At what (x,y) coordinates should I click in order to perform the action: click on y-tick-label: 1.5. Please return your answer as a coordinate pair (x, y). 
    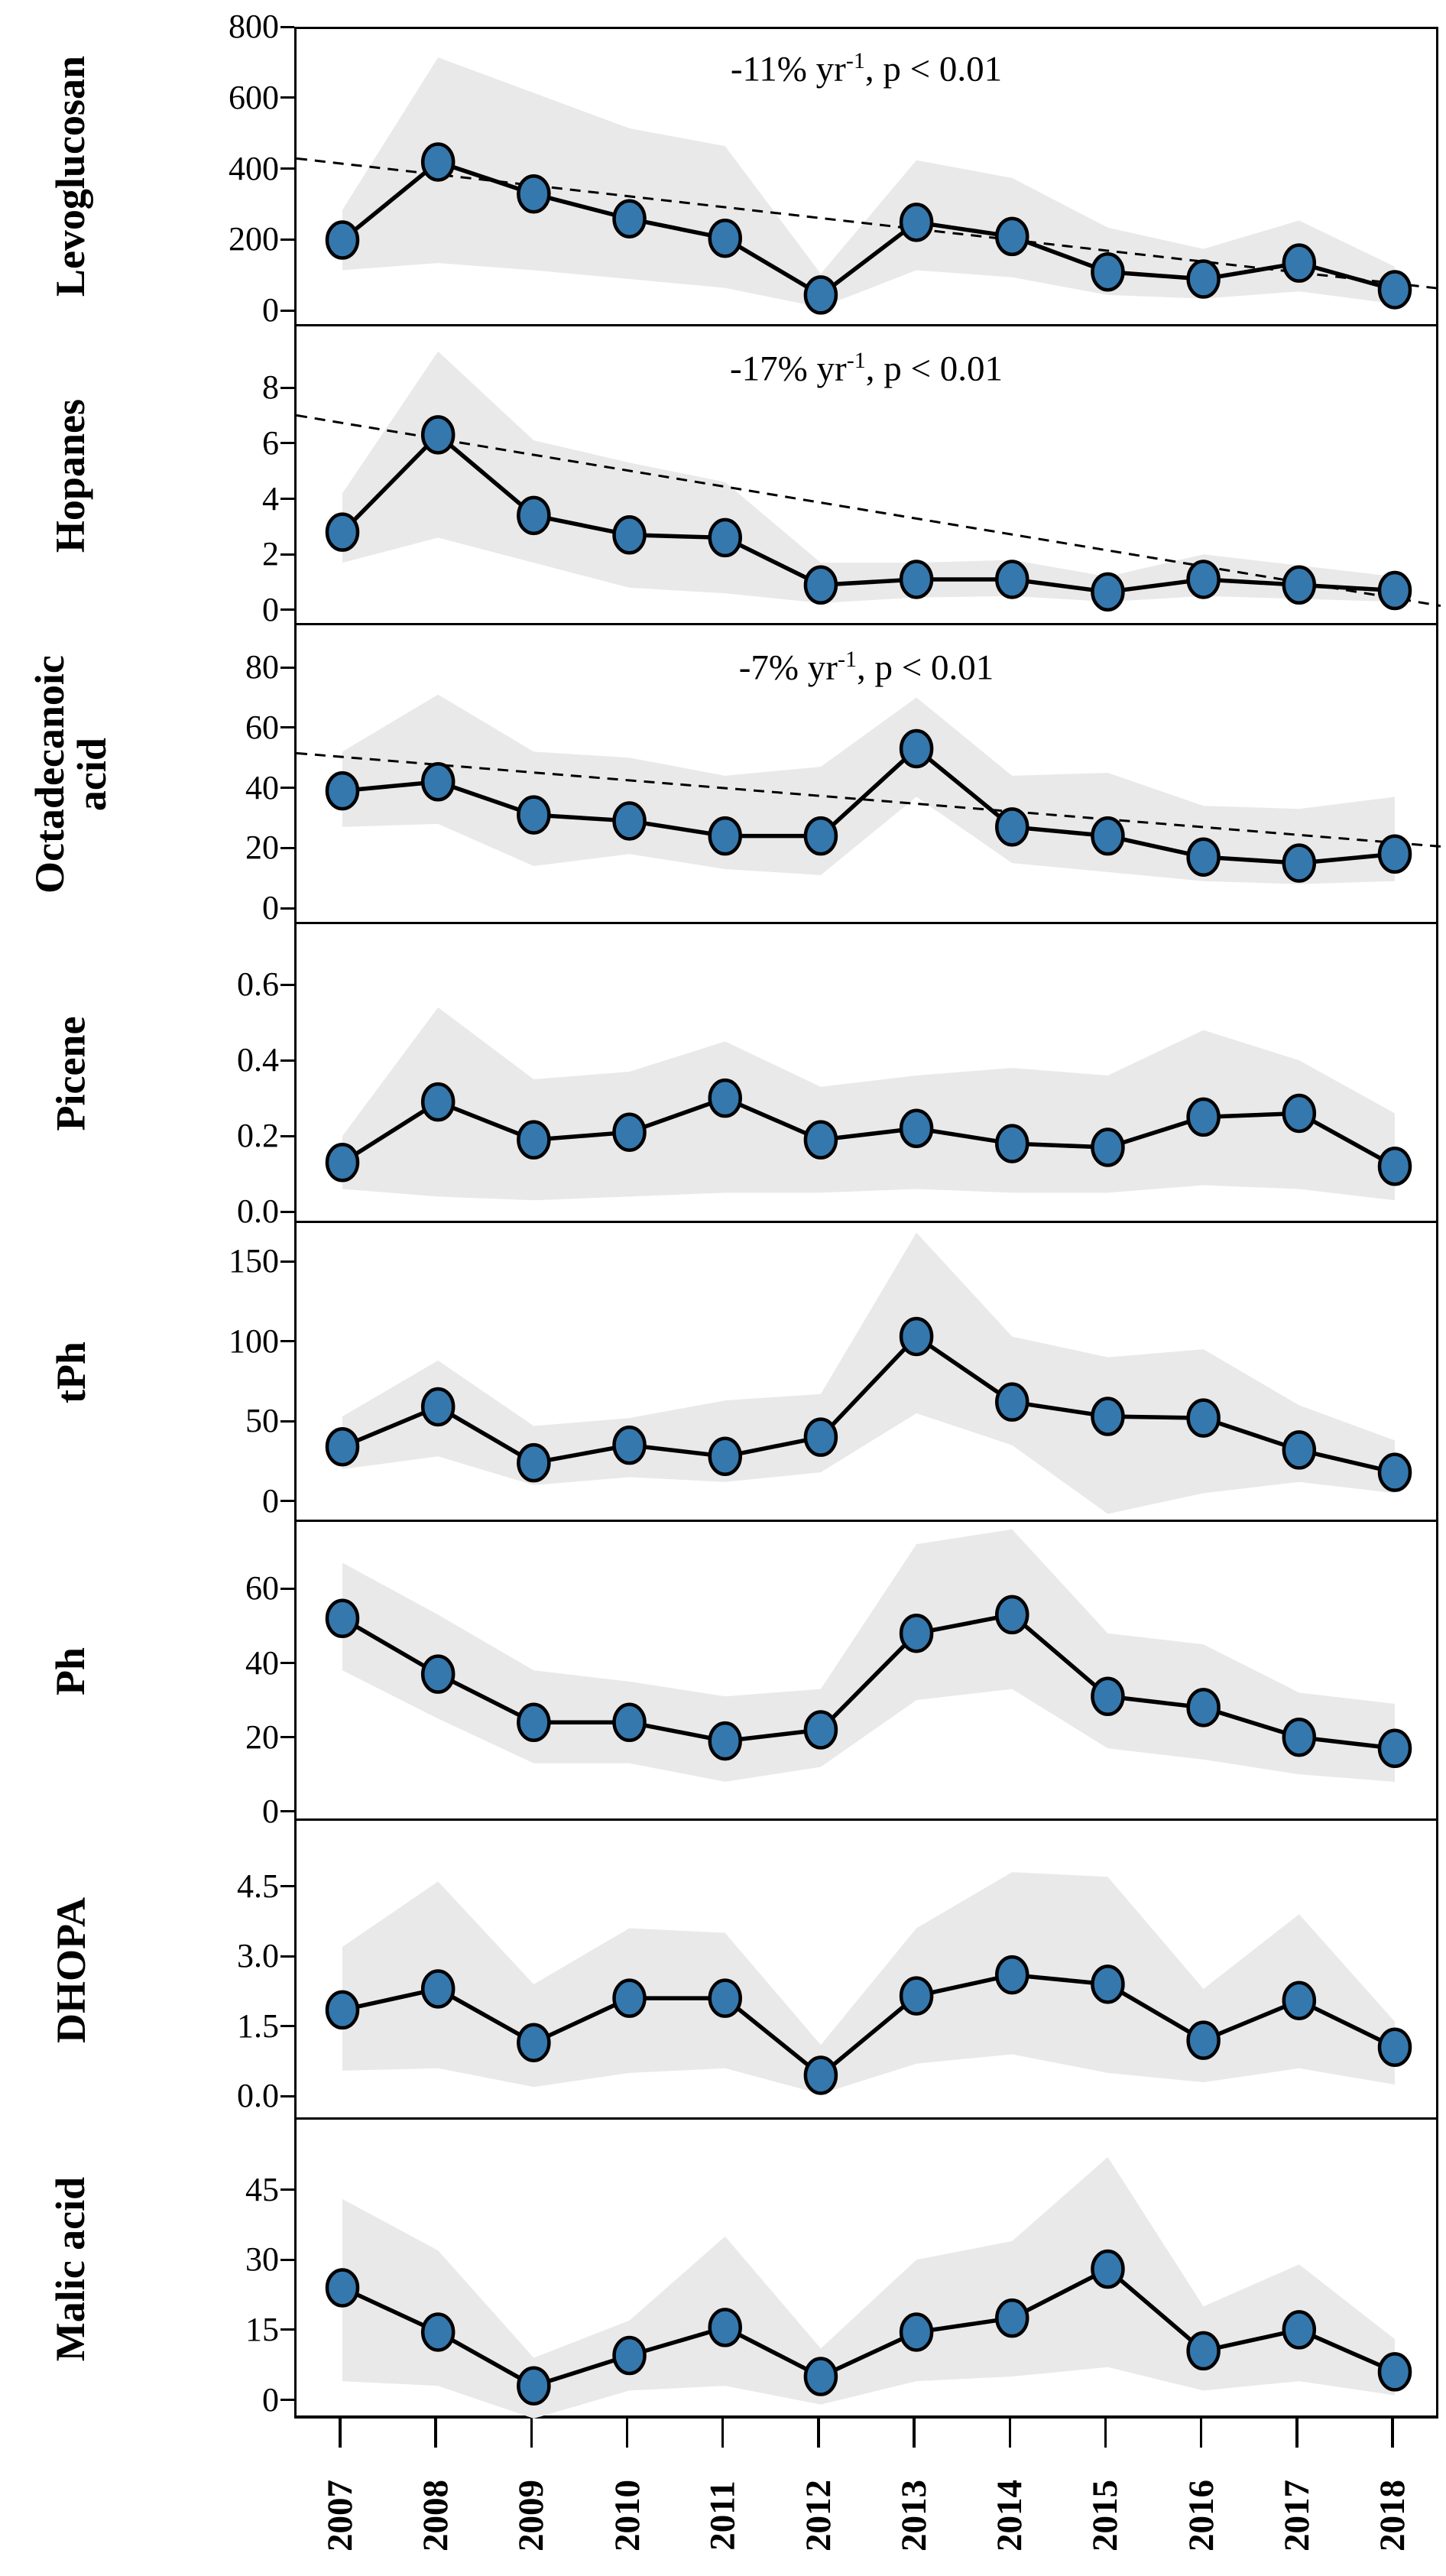
    Looking at the image, I should click on (258, 2026).